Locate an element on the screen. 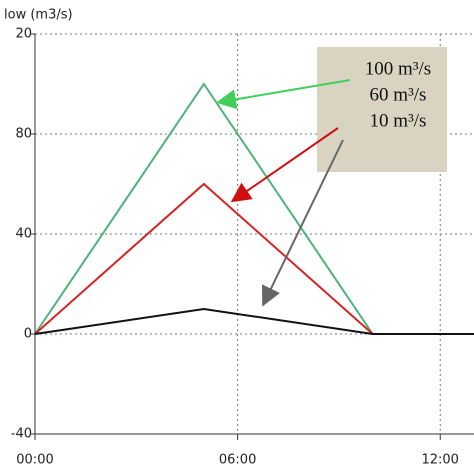 This screenshot has width=474, height=474. annotation: 10 m³/s is located at coordinates (398, 120).